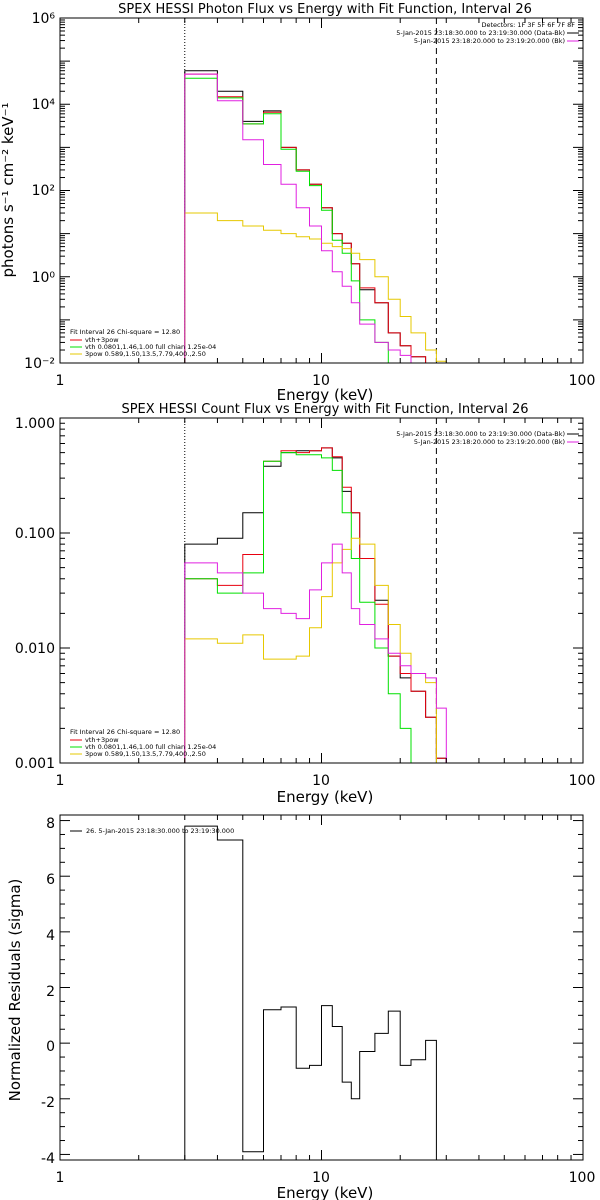  I want to click on y-tick-label: 10⁴, so click(44, 105).